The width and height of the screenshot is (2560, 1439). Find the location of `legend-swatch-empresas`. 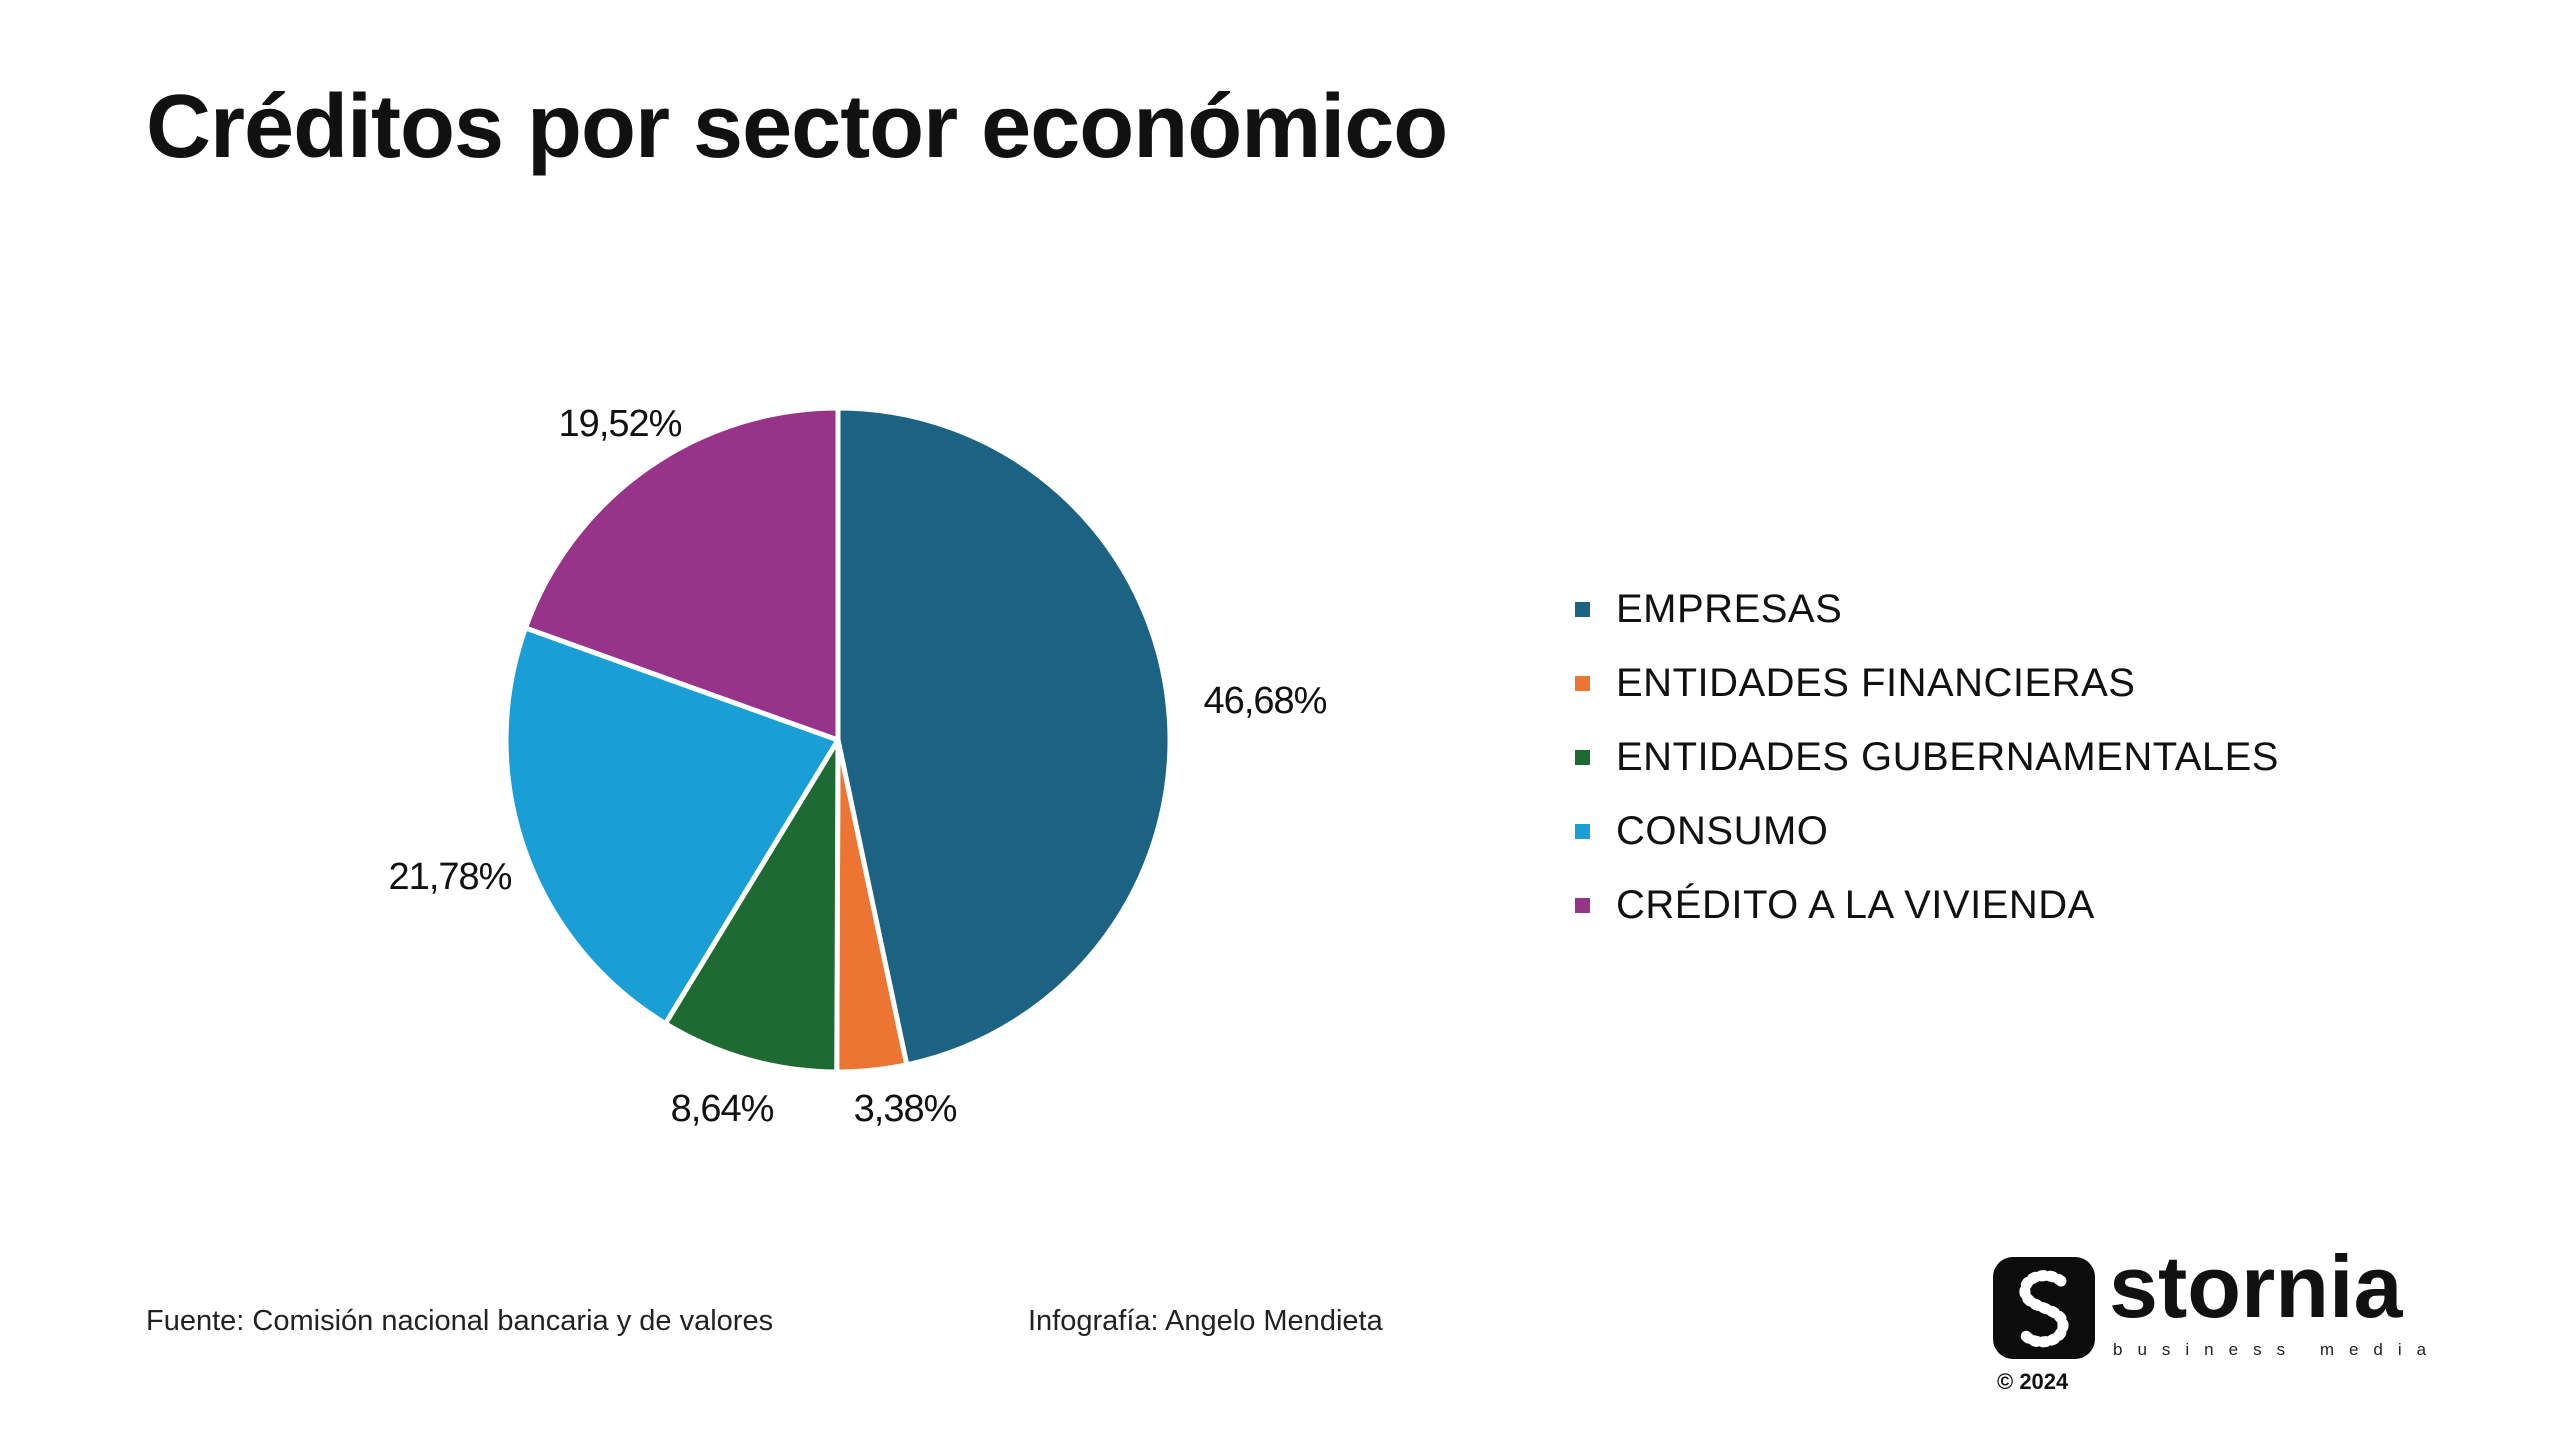

legend-swatch-empresas is located at coordinates (1582, 609).